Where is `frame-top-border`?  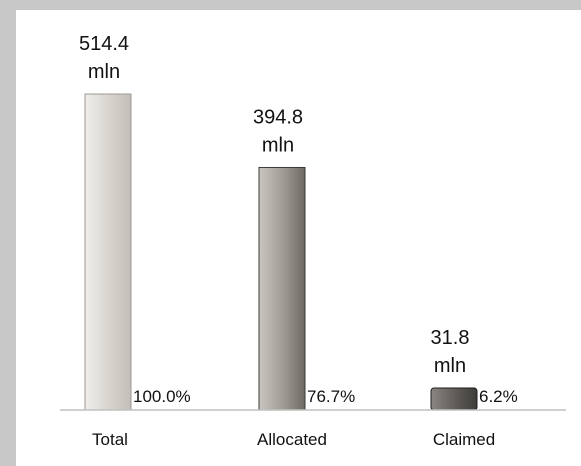 frame-top-border is located at coordinates (290, 5).